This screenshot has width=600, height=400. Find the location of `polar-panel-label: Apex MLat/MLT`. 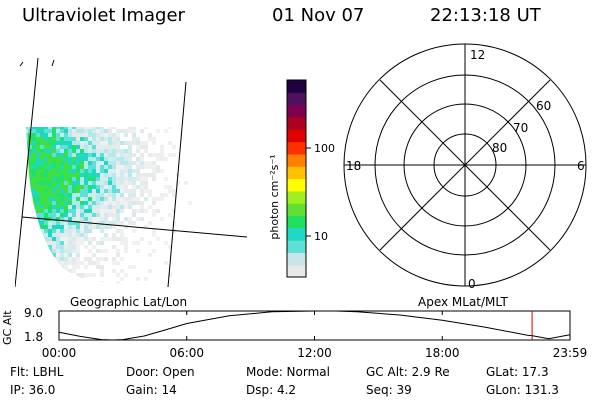

polar-panel-label: Apex MLat/MLT is located at coordinates (463, 302).